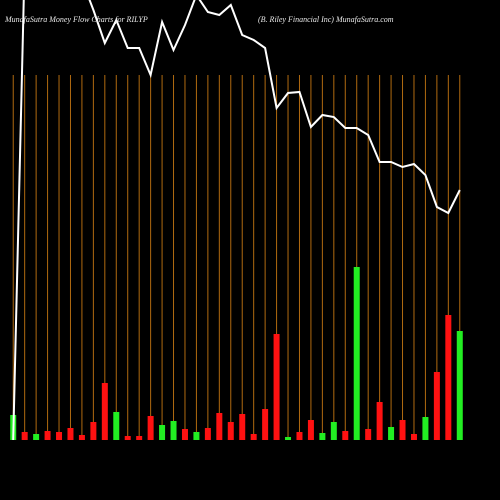  I want to click on chart-subtitle: (B. Riley Financial Inc) MunafaSutra.com, so click(326, 19).